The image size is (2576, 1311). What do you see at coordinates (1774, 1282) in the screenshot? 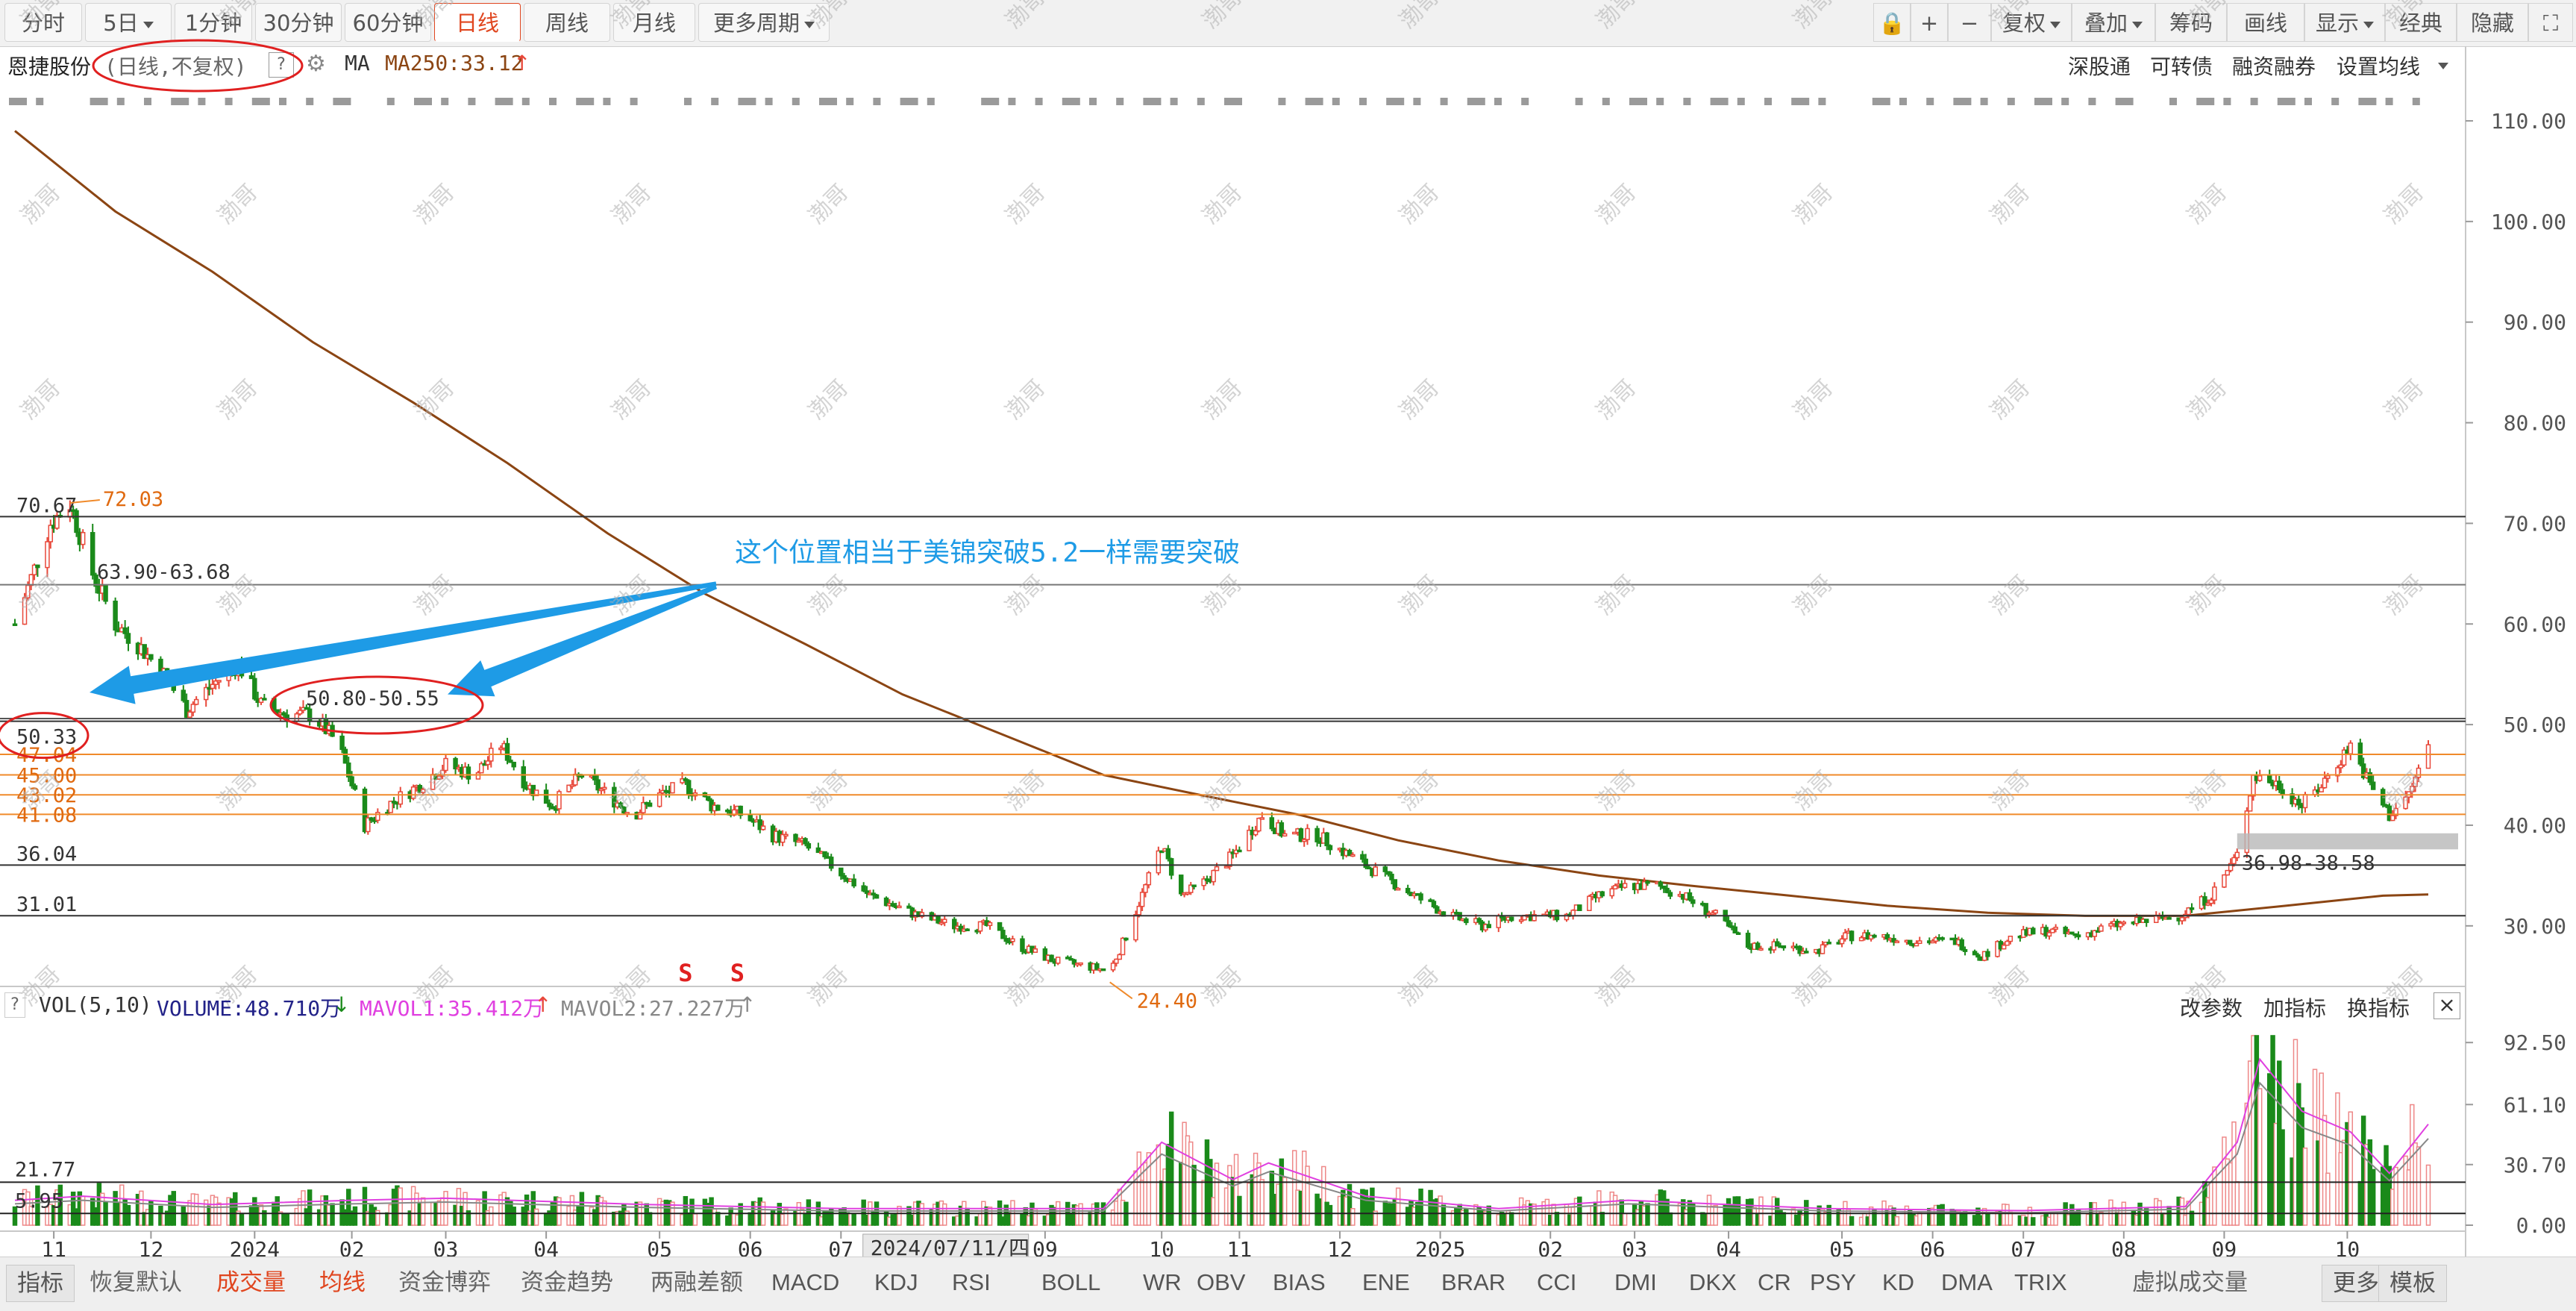
I see `indicator-tab-19: CR` at bounding box center [1774, 1282].